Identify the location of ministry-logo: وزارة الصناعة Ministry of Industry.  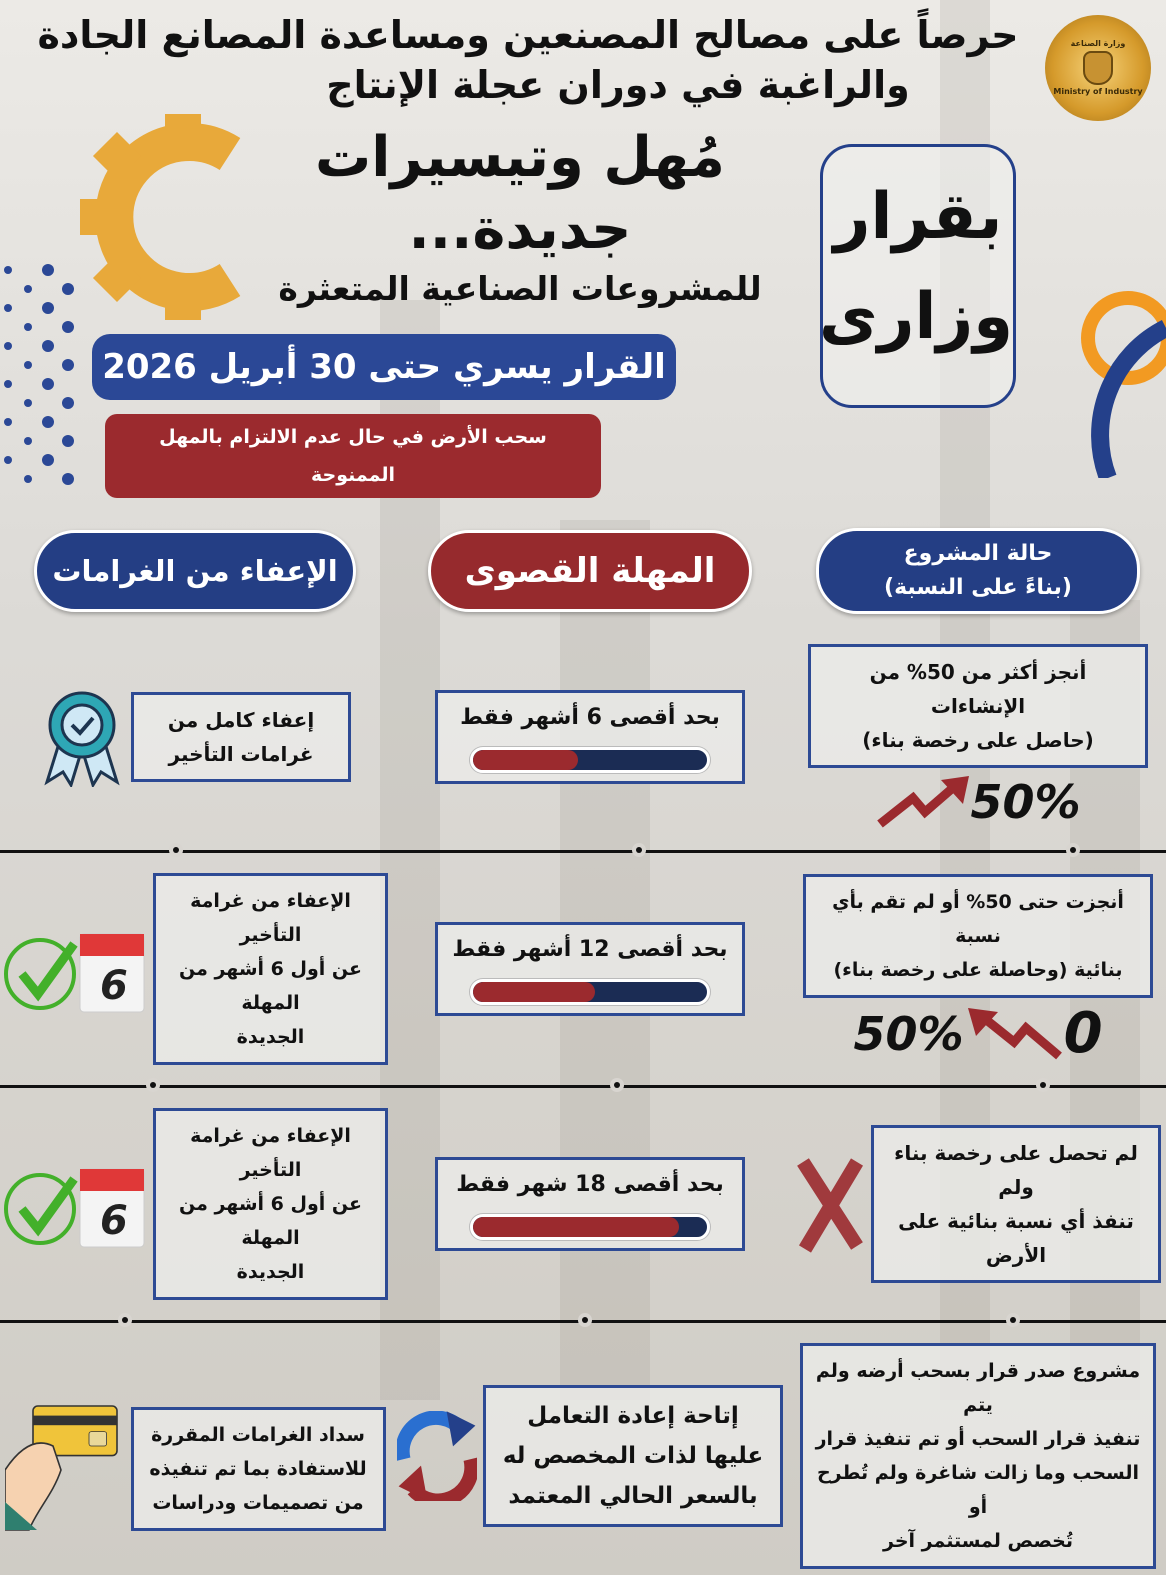
(1098, 68).